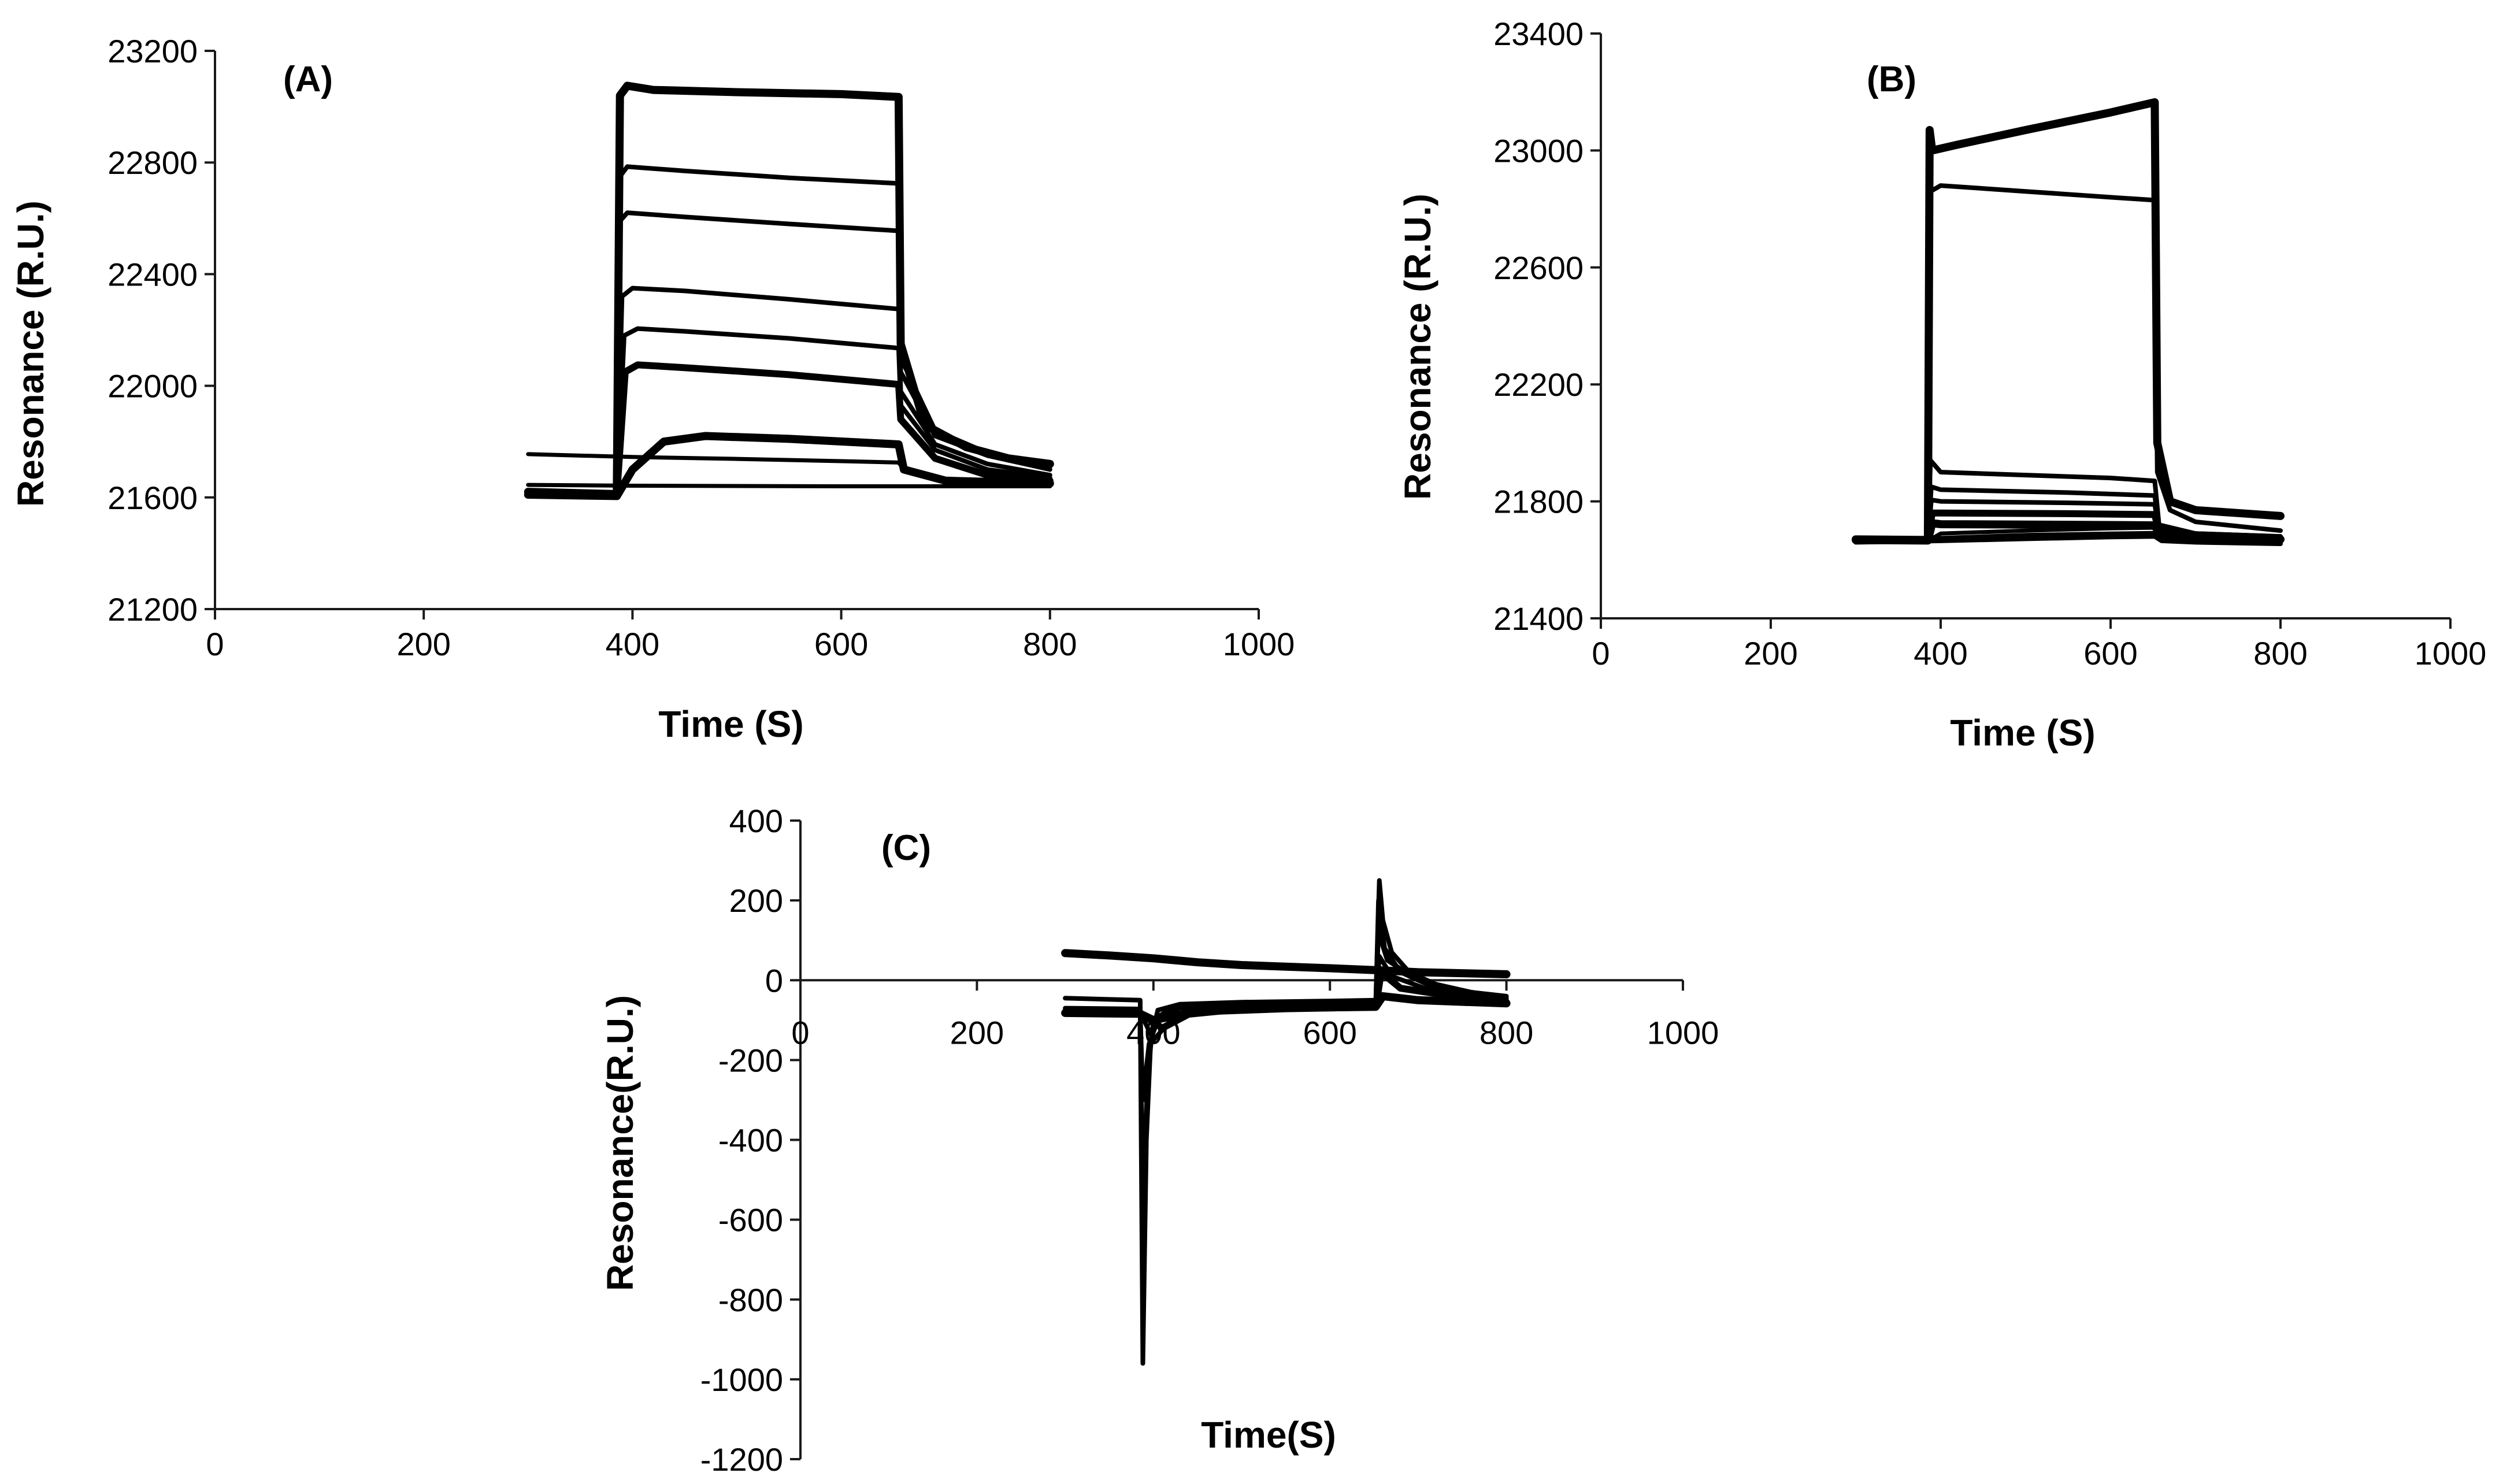  I want to click on panel-a-label: (A), so click(308, 79).